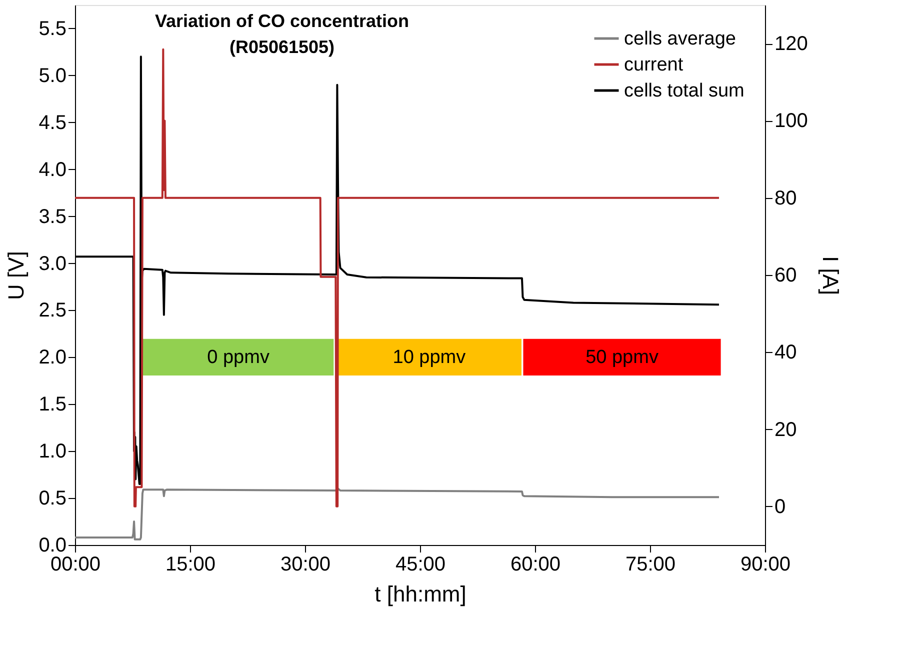 This screenshot has height=660, width=914. I want to click on band-label: 50 ppmv, so click(622, 357).